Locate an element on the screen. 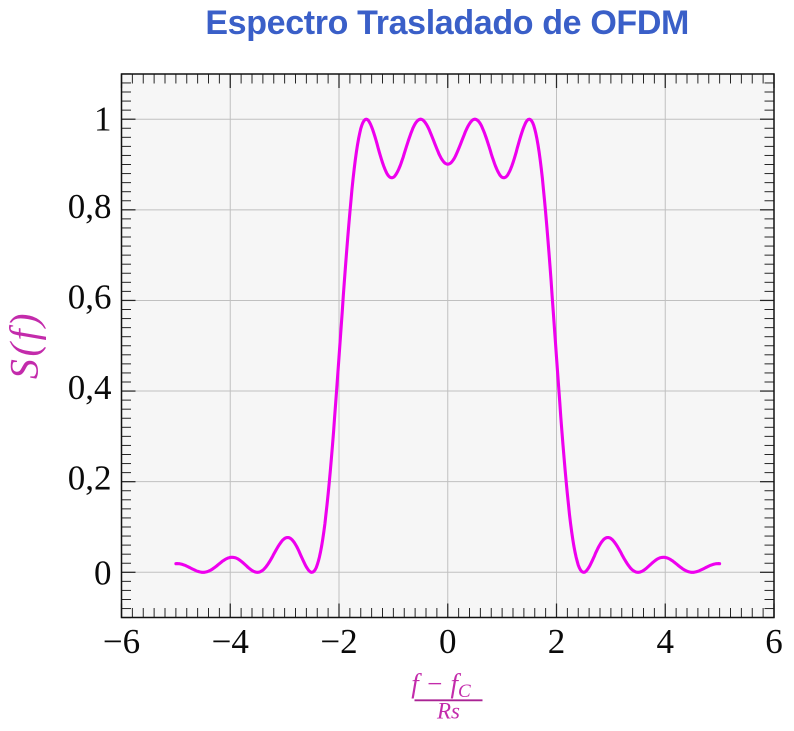 Image resolution: width=794 pixels, height=731 pixels. svg-text: 0,2 is located at coordinates (90, 478).